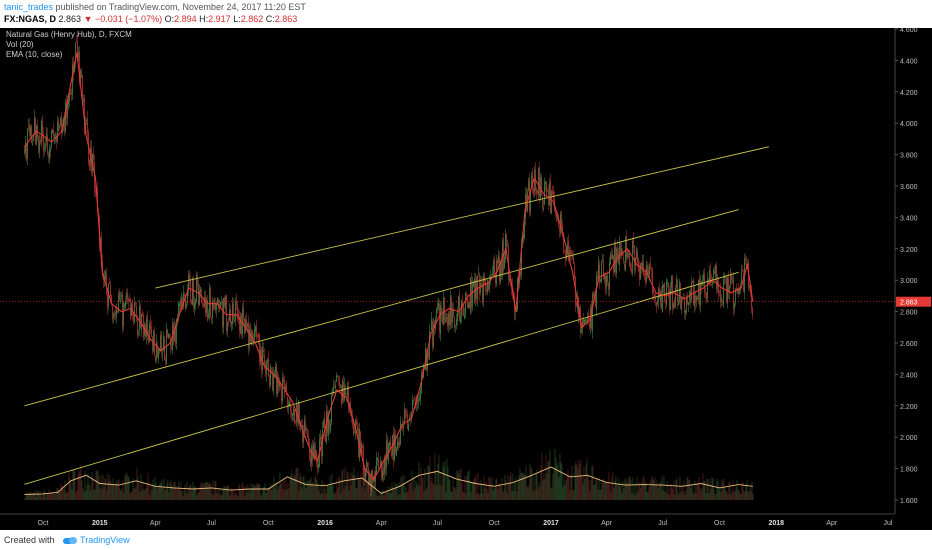  What do you see at coordinates (34, 54) in the screenshot?
I see `legend-ema: EMA (10, close)` at bounding box center [34, 54].